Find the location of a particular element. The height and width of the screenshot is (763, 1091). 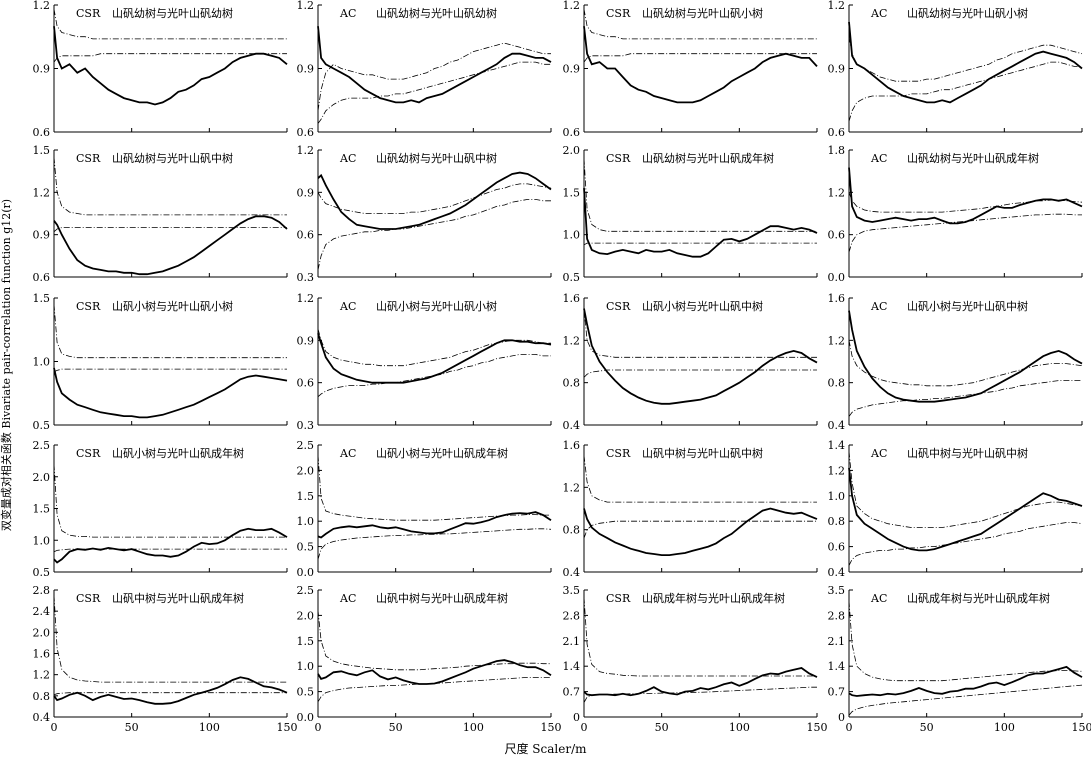

panel-8-upper-line is located at coordinates (965, 202).